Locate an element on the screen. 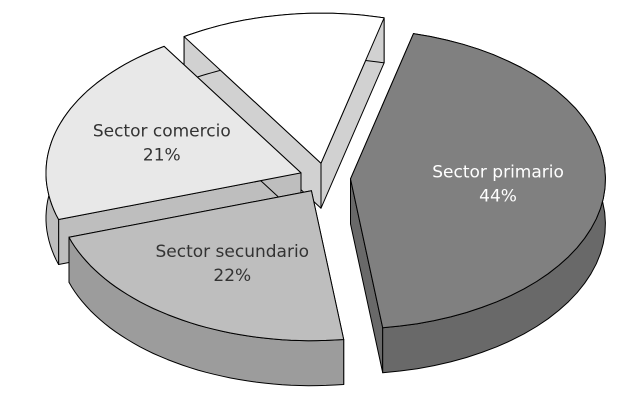 The height and width of the screenshot is (408, 640). slice-label: Sector primario is located at coordinates (498, 172).